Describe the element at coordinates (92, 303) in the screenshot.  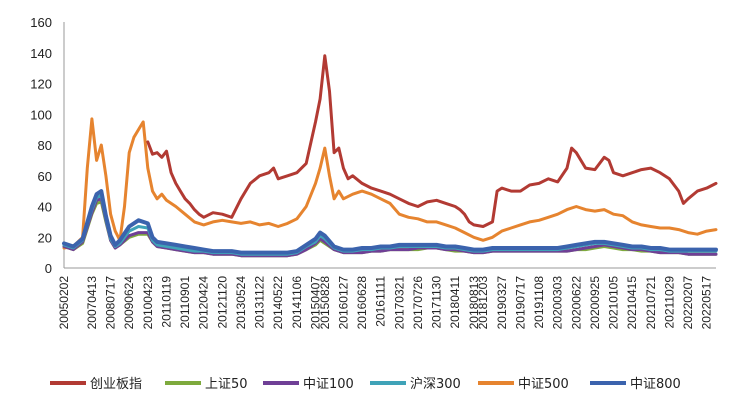
I see `x-tick-label: 20070413` at that location.